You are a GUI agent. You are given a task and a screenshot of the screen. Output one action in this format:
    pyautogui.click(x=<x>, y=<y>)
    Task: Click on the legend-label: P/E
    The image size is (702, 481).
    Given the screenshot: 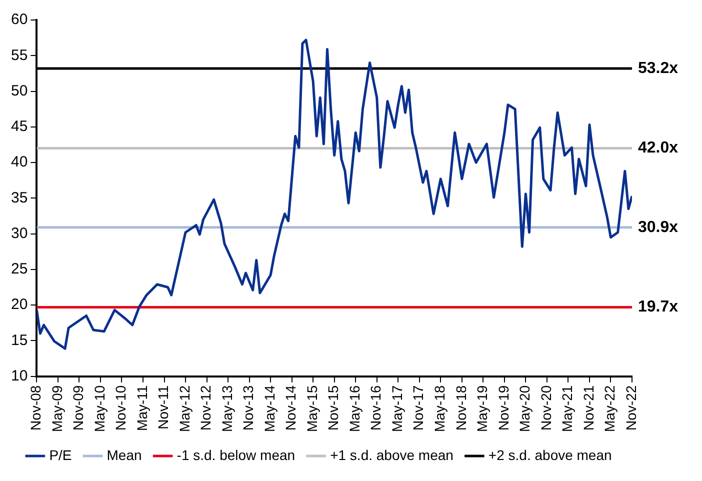 What is the action you would take?
    pyautogui.click(x=60, y=454)
    